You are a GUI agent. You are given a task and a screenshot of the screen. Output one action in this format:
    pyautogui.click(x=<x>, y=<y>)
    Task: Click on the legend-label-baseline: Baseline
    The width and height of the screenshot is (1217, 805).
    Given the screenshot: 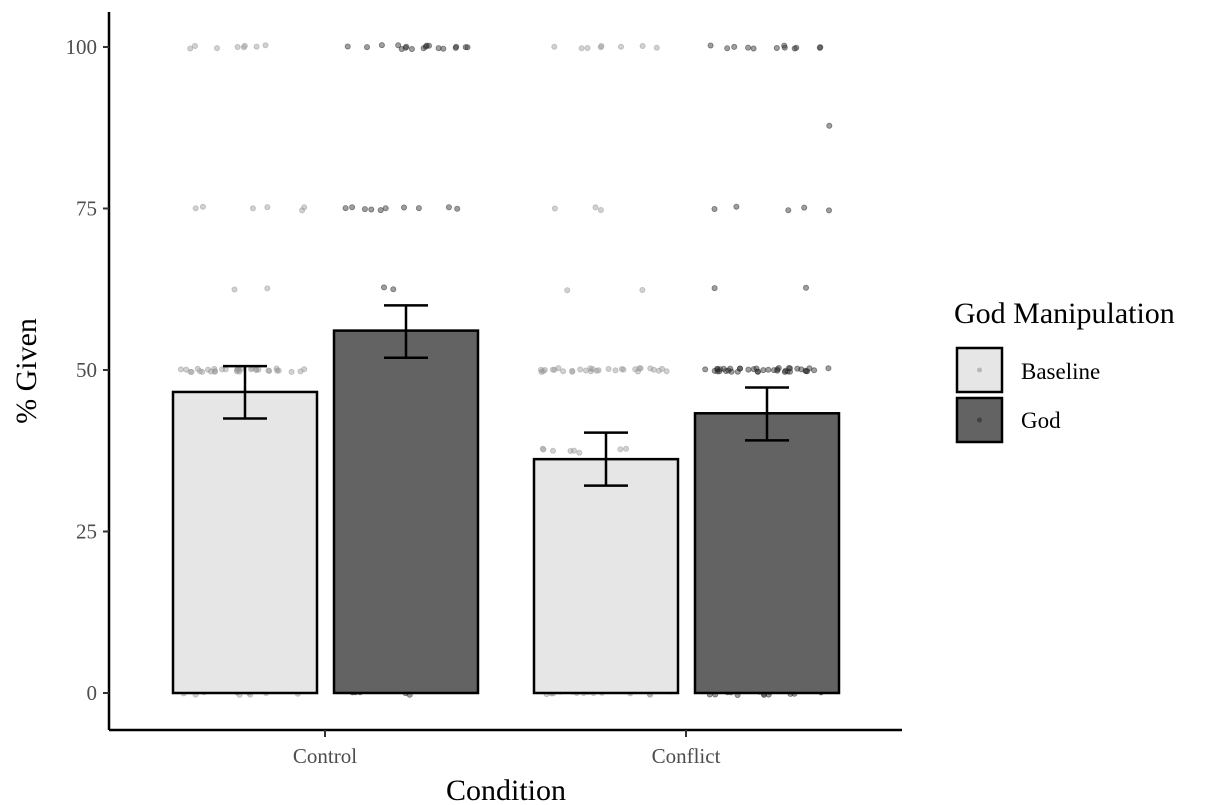 What is the action you would take?
    pyautogui.click(x=1060, y=371)
    